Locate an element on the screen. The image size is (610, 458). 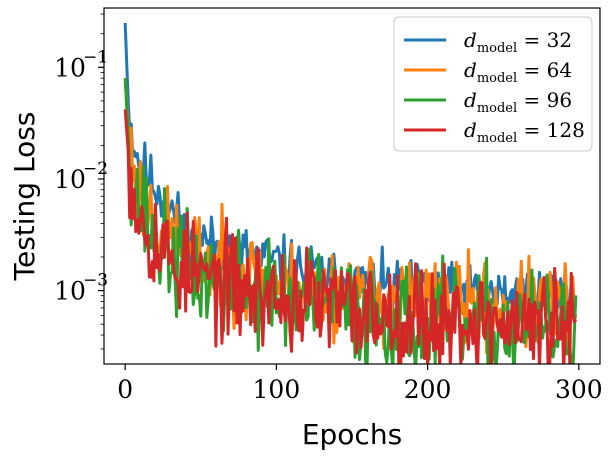
x-tick-label: 0 is located at coordinates (125, 389).